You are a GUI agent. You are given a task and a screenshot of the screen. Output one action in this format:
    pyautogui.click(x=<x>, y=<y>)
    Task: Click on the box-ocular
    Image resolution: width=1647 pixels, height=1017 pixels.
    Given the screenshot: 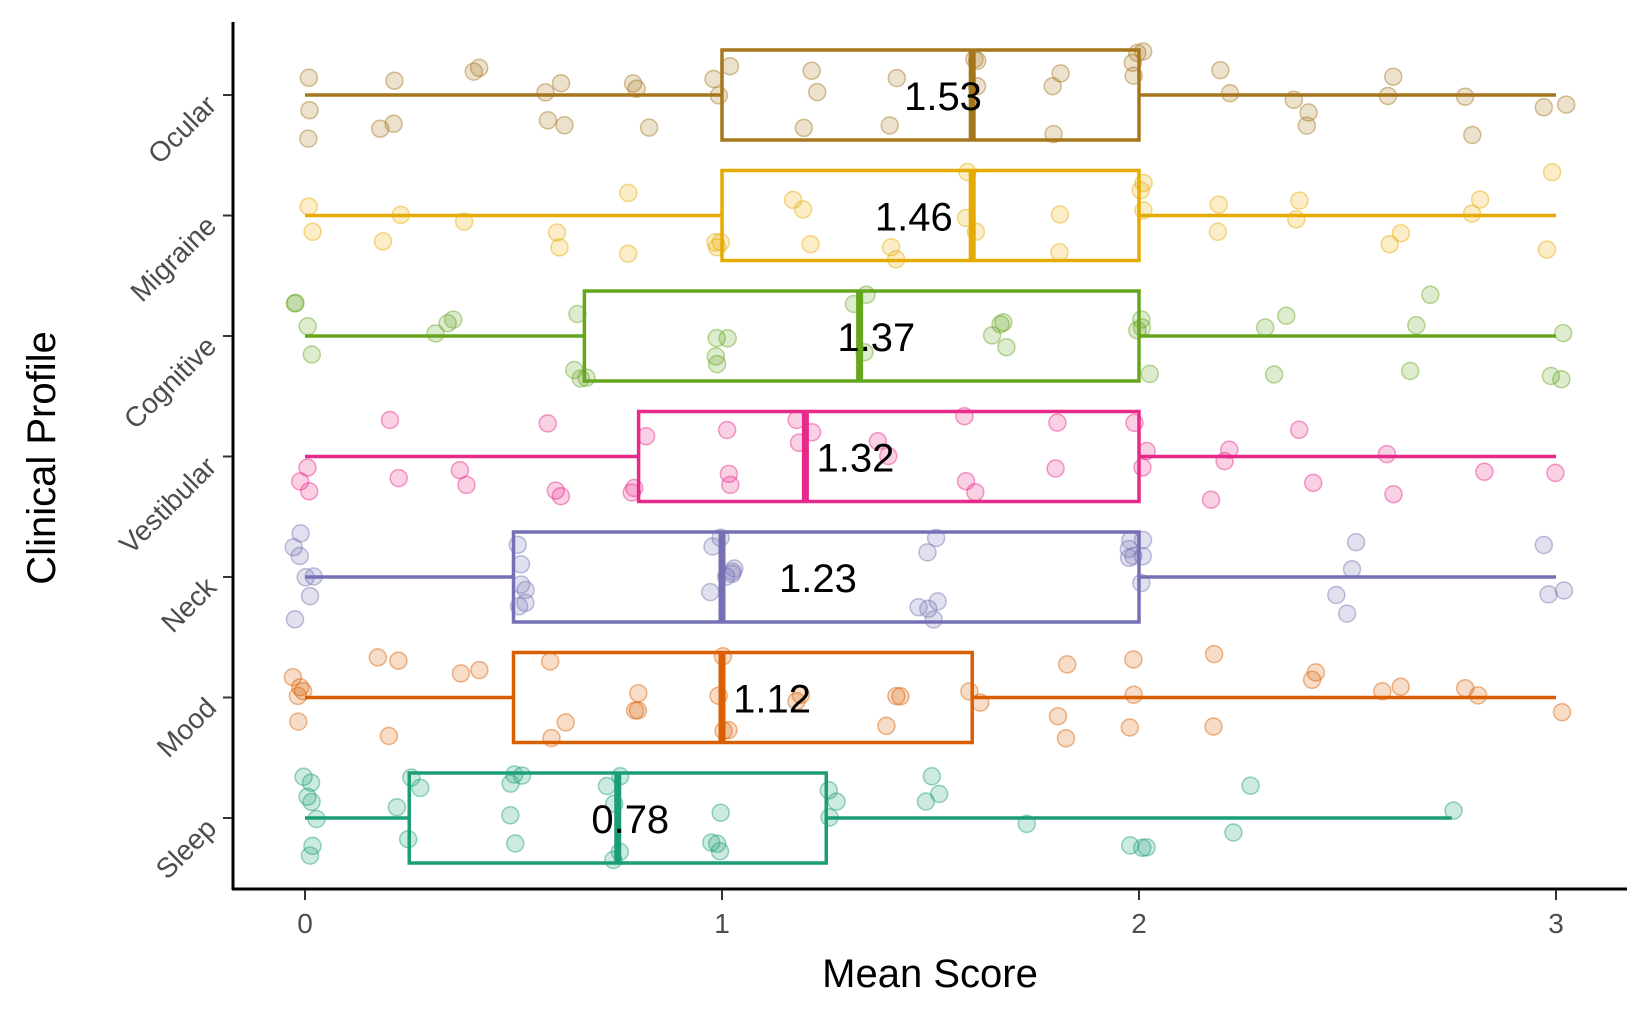 What is the action you would take?
    pyautogui.click(x=930, y=95)
    